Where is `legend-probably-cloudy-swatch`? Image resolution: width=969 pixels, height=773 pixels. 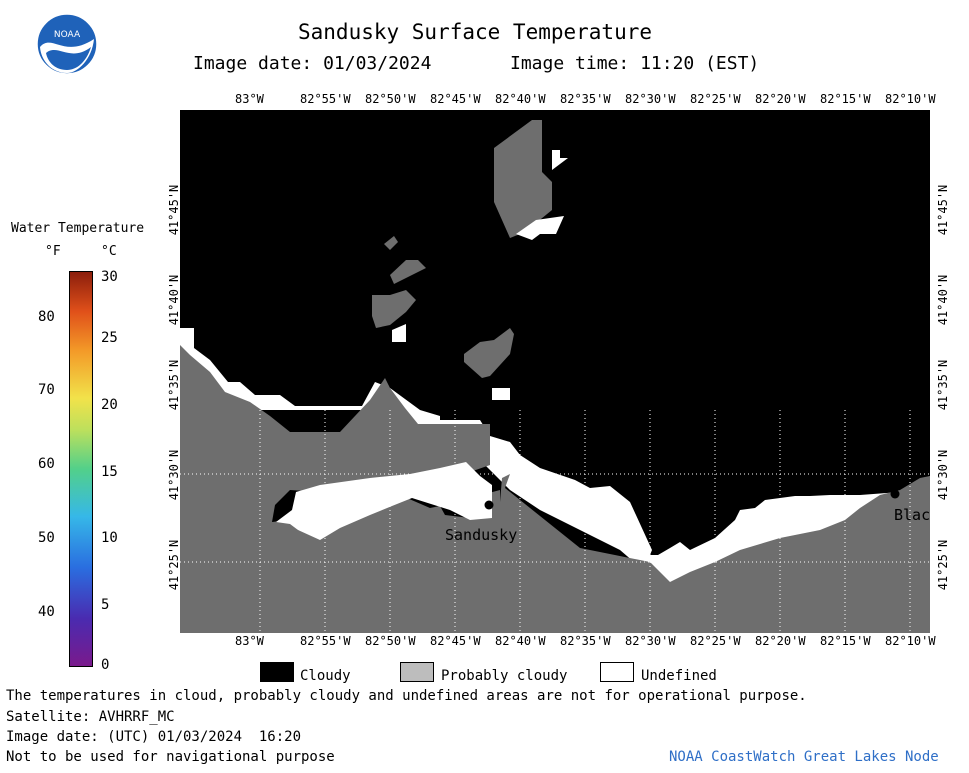
legend-probably-cloudy-swatch is located at coordinates (417, 672).